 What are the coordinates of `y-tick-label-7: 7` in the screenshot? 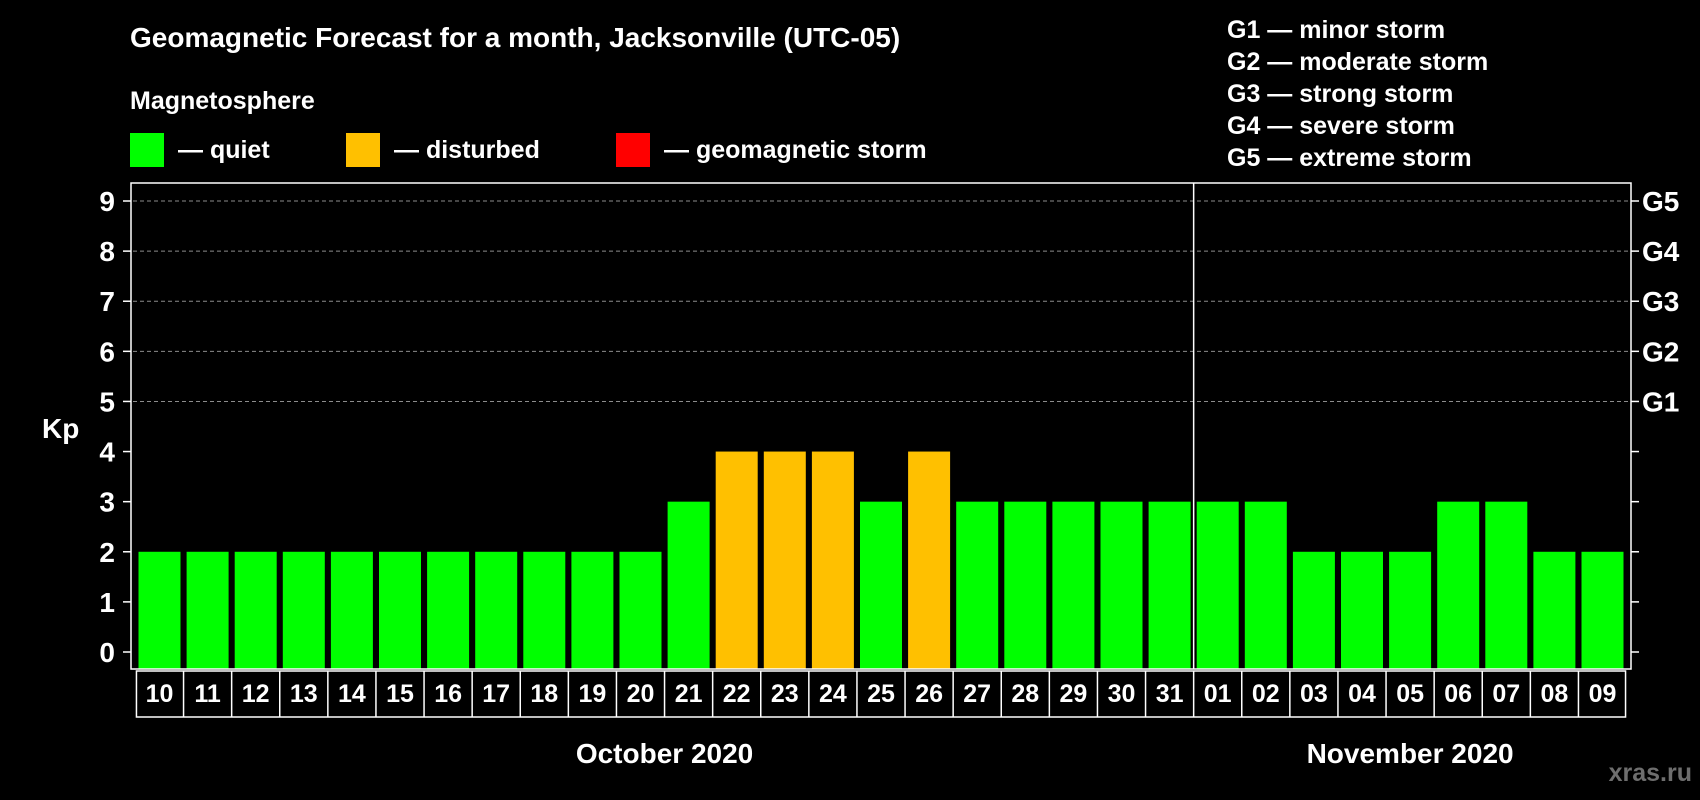 It's located at (107, 301).